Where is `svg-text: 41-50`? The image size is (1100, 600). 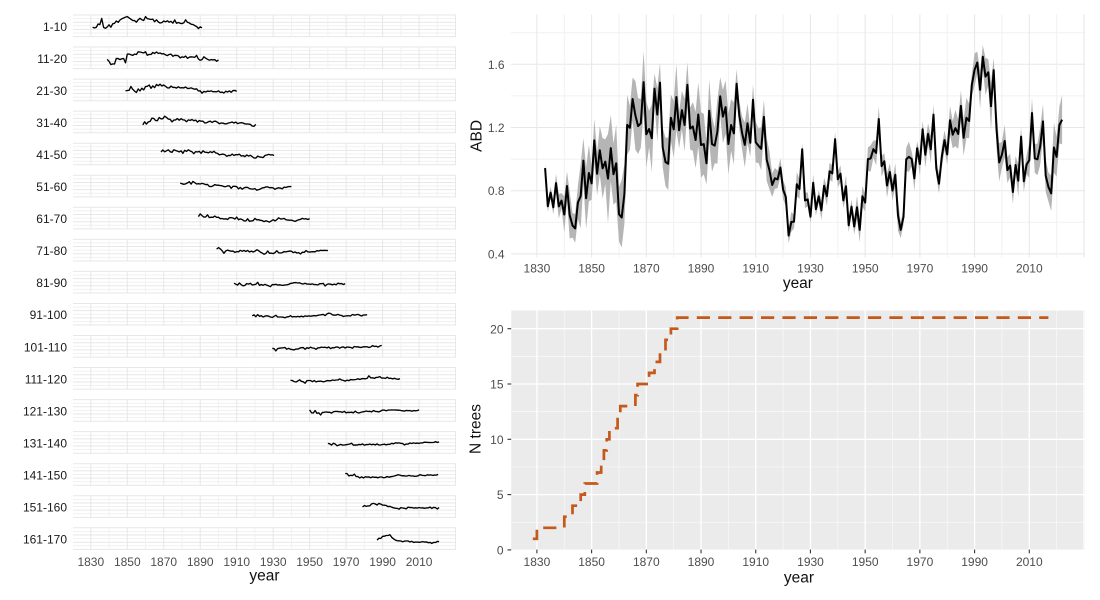
svg-text: 41-50 is located at coordinates (51, 155).